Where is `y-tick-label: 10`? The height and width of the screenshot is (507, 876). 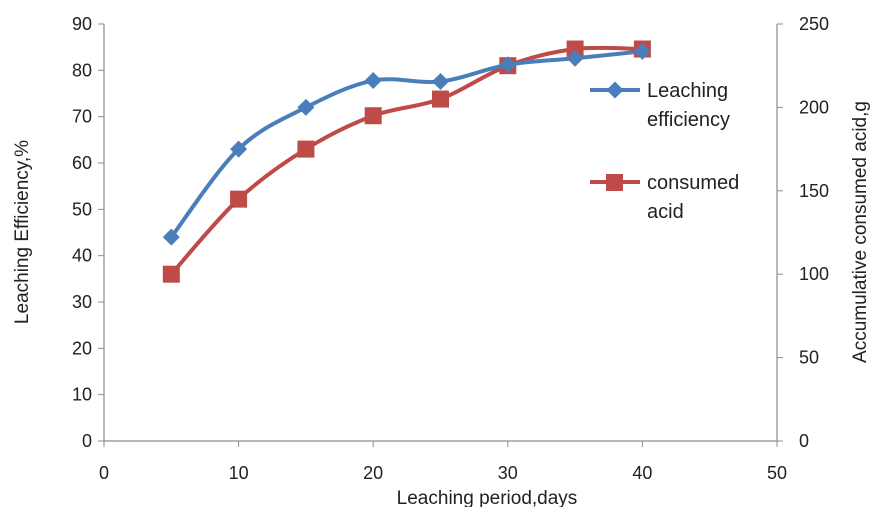
y-tick-label: 10 is located at coordinates (82, 395).